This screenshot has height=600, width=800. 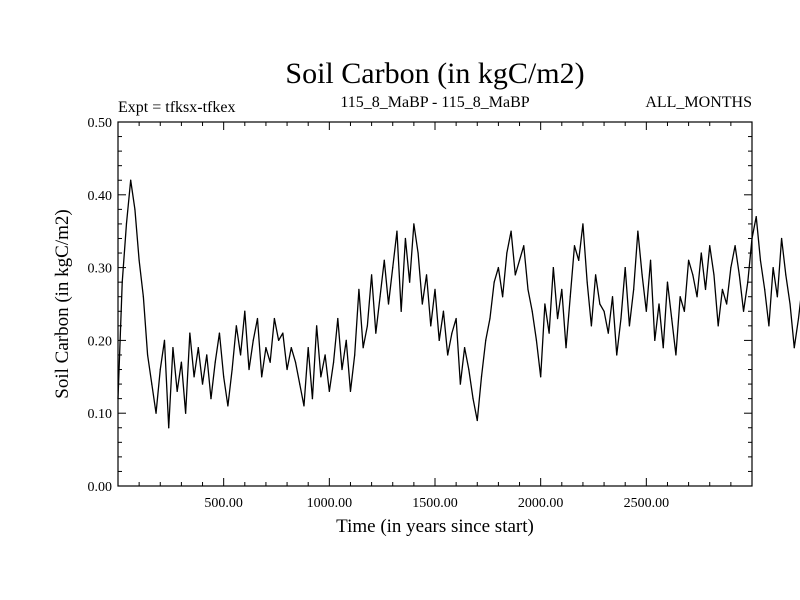 I want to click on x-tick-label: 2500.00, so click(x=647, y=503).